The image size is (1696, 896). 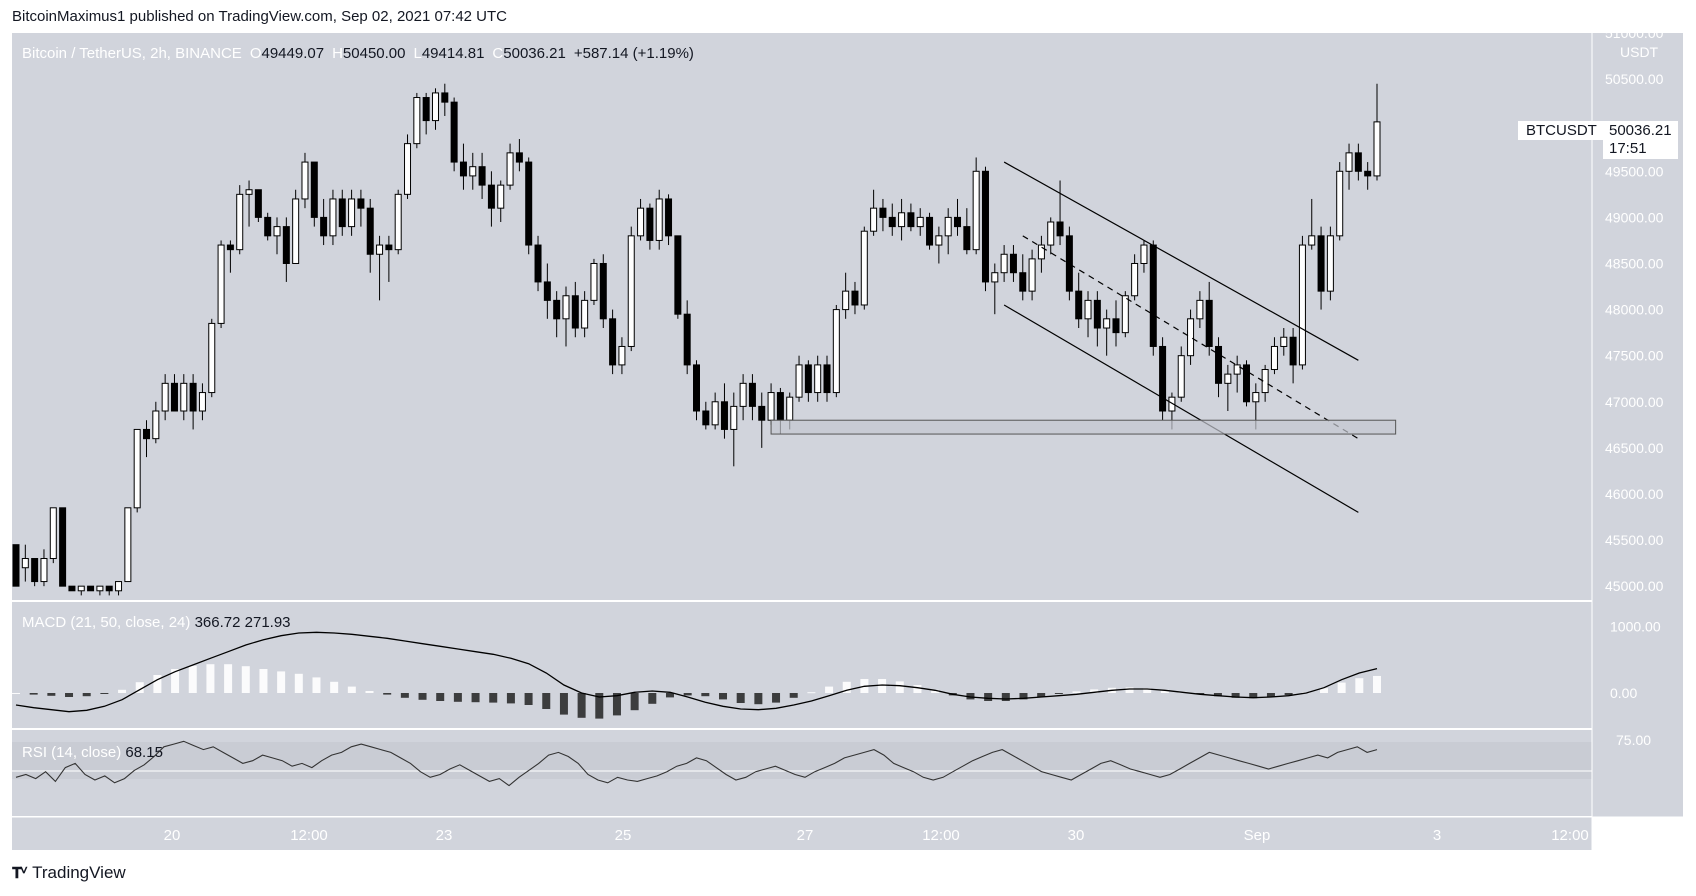 What do you see at coordinates (69, 873) in the screenshot?
I see `tradingview-footer: 𝐓ⱽ TradingView` at bounding box center [69, 873].